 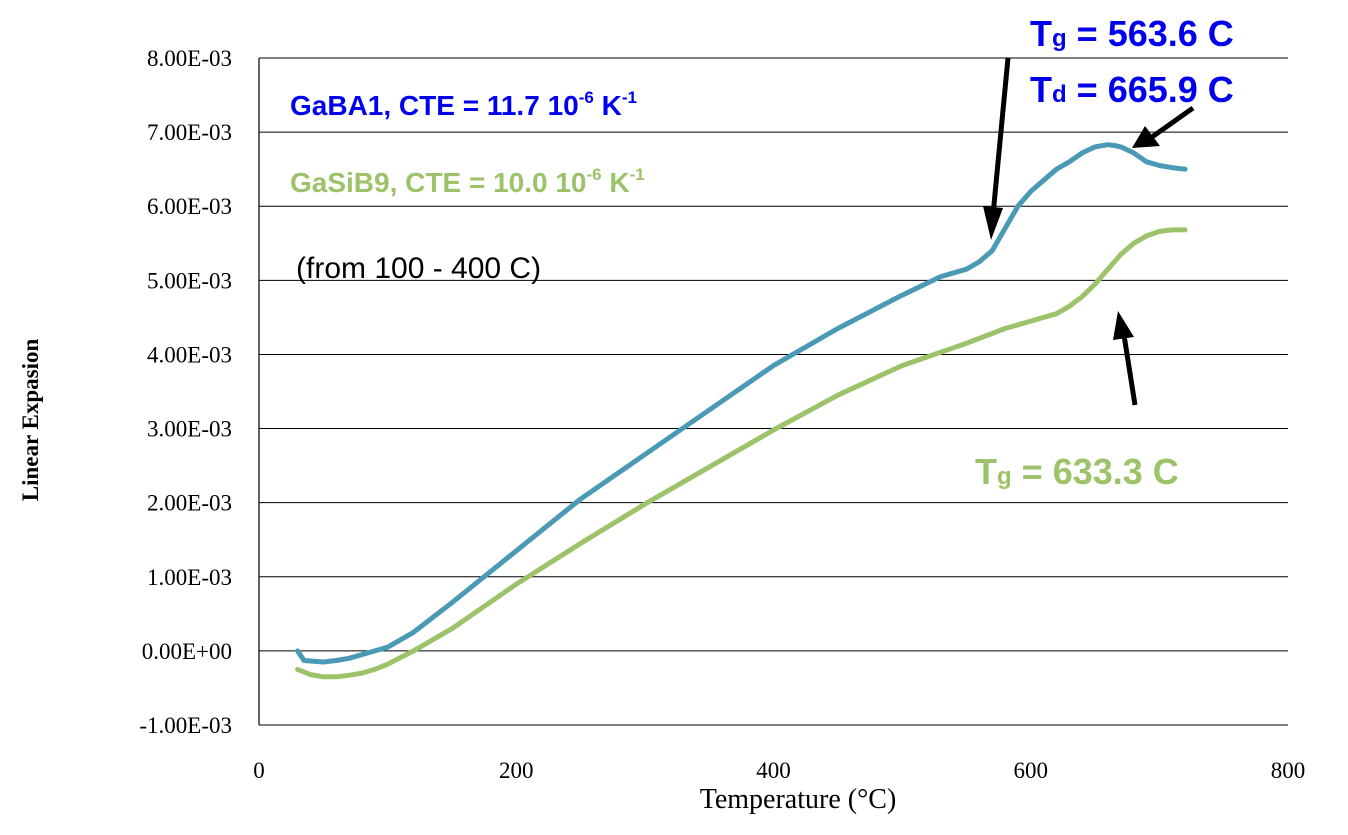 I want to click on td-gaba1-label: Td = 665.9 C, so click(x=1132, y=89).